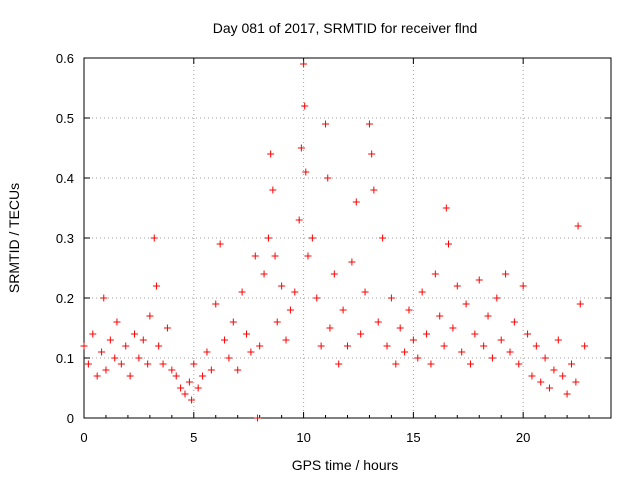  I want to click on y-tick-label: 0.4, so click(65, 178).